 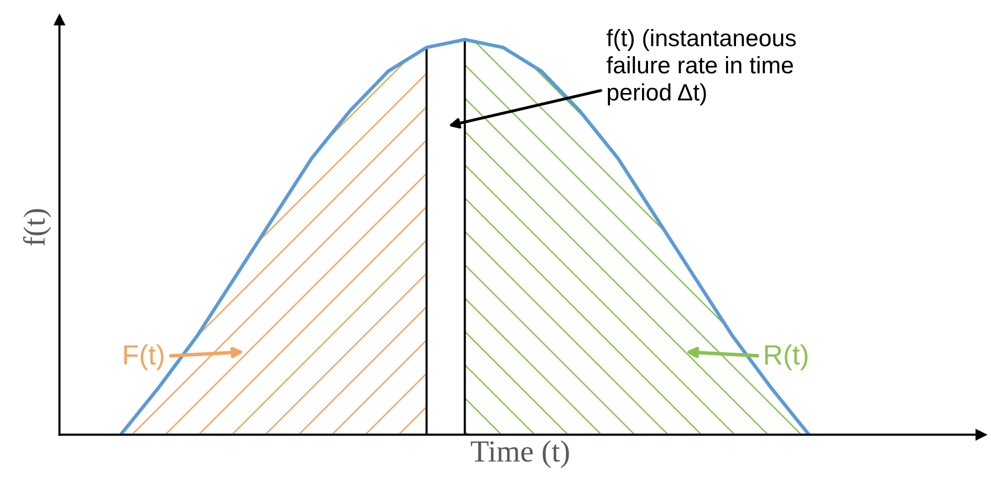 I want to click on series-label: F(t), so click(x=144, y=357).